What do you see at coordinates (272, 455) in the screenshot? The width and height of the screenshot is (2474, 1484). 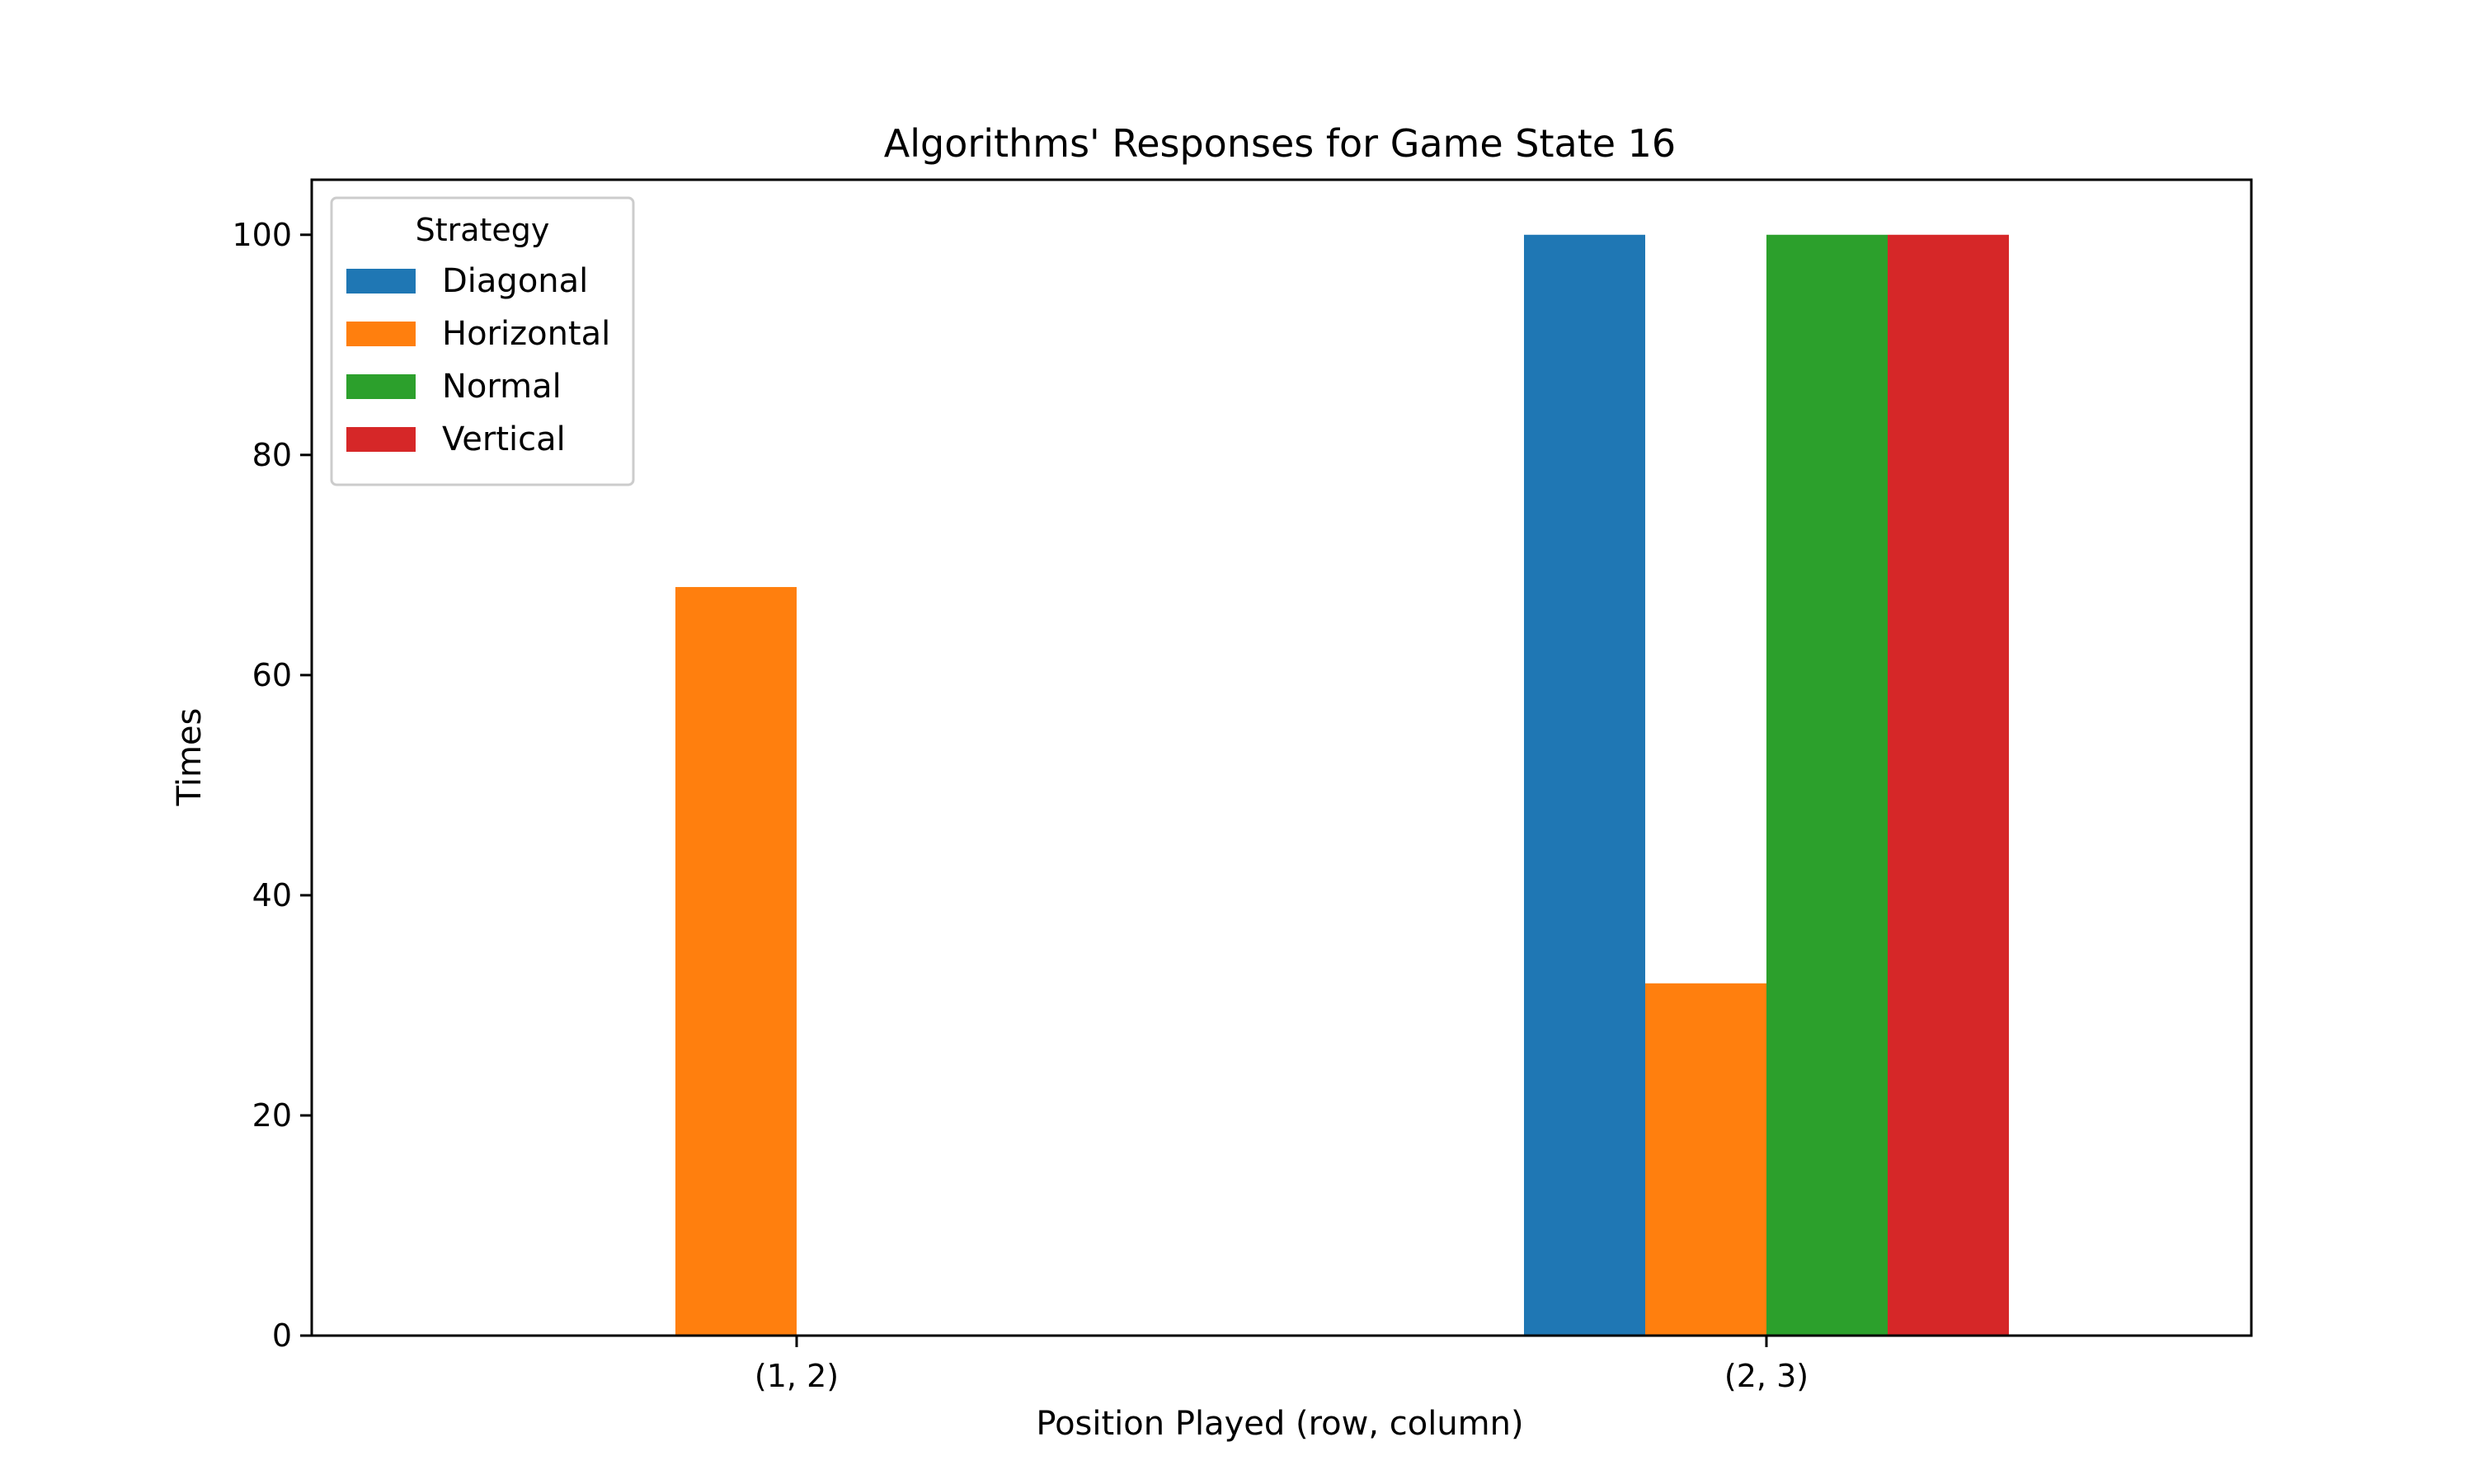 I see `y-tick-label: 80` at bounding box center [272, 455].